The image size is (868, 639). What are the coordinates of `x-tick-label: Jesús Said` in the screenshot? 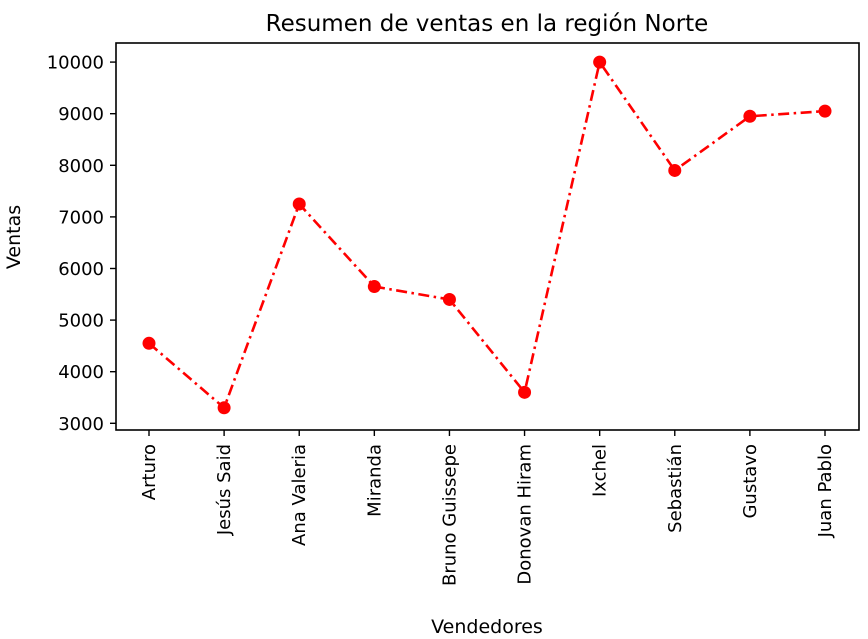 It's located at (224, 490).